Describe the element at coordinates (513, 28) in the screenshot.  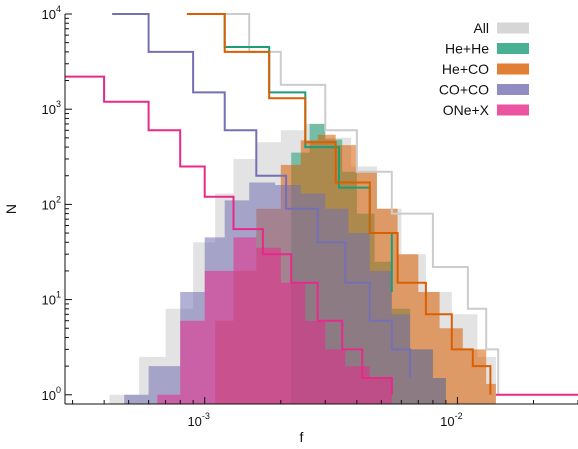
I see `legend-swatch-all` at that location.